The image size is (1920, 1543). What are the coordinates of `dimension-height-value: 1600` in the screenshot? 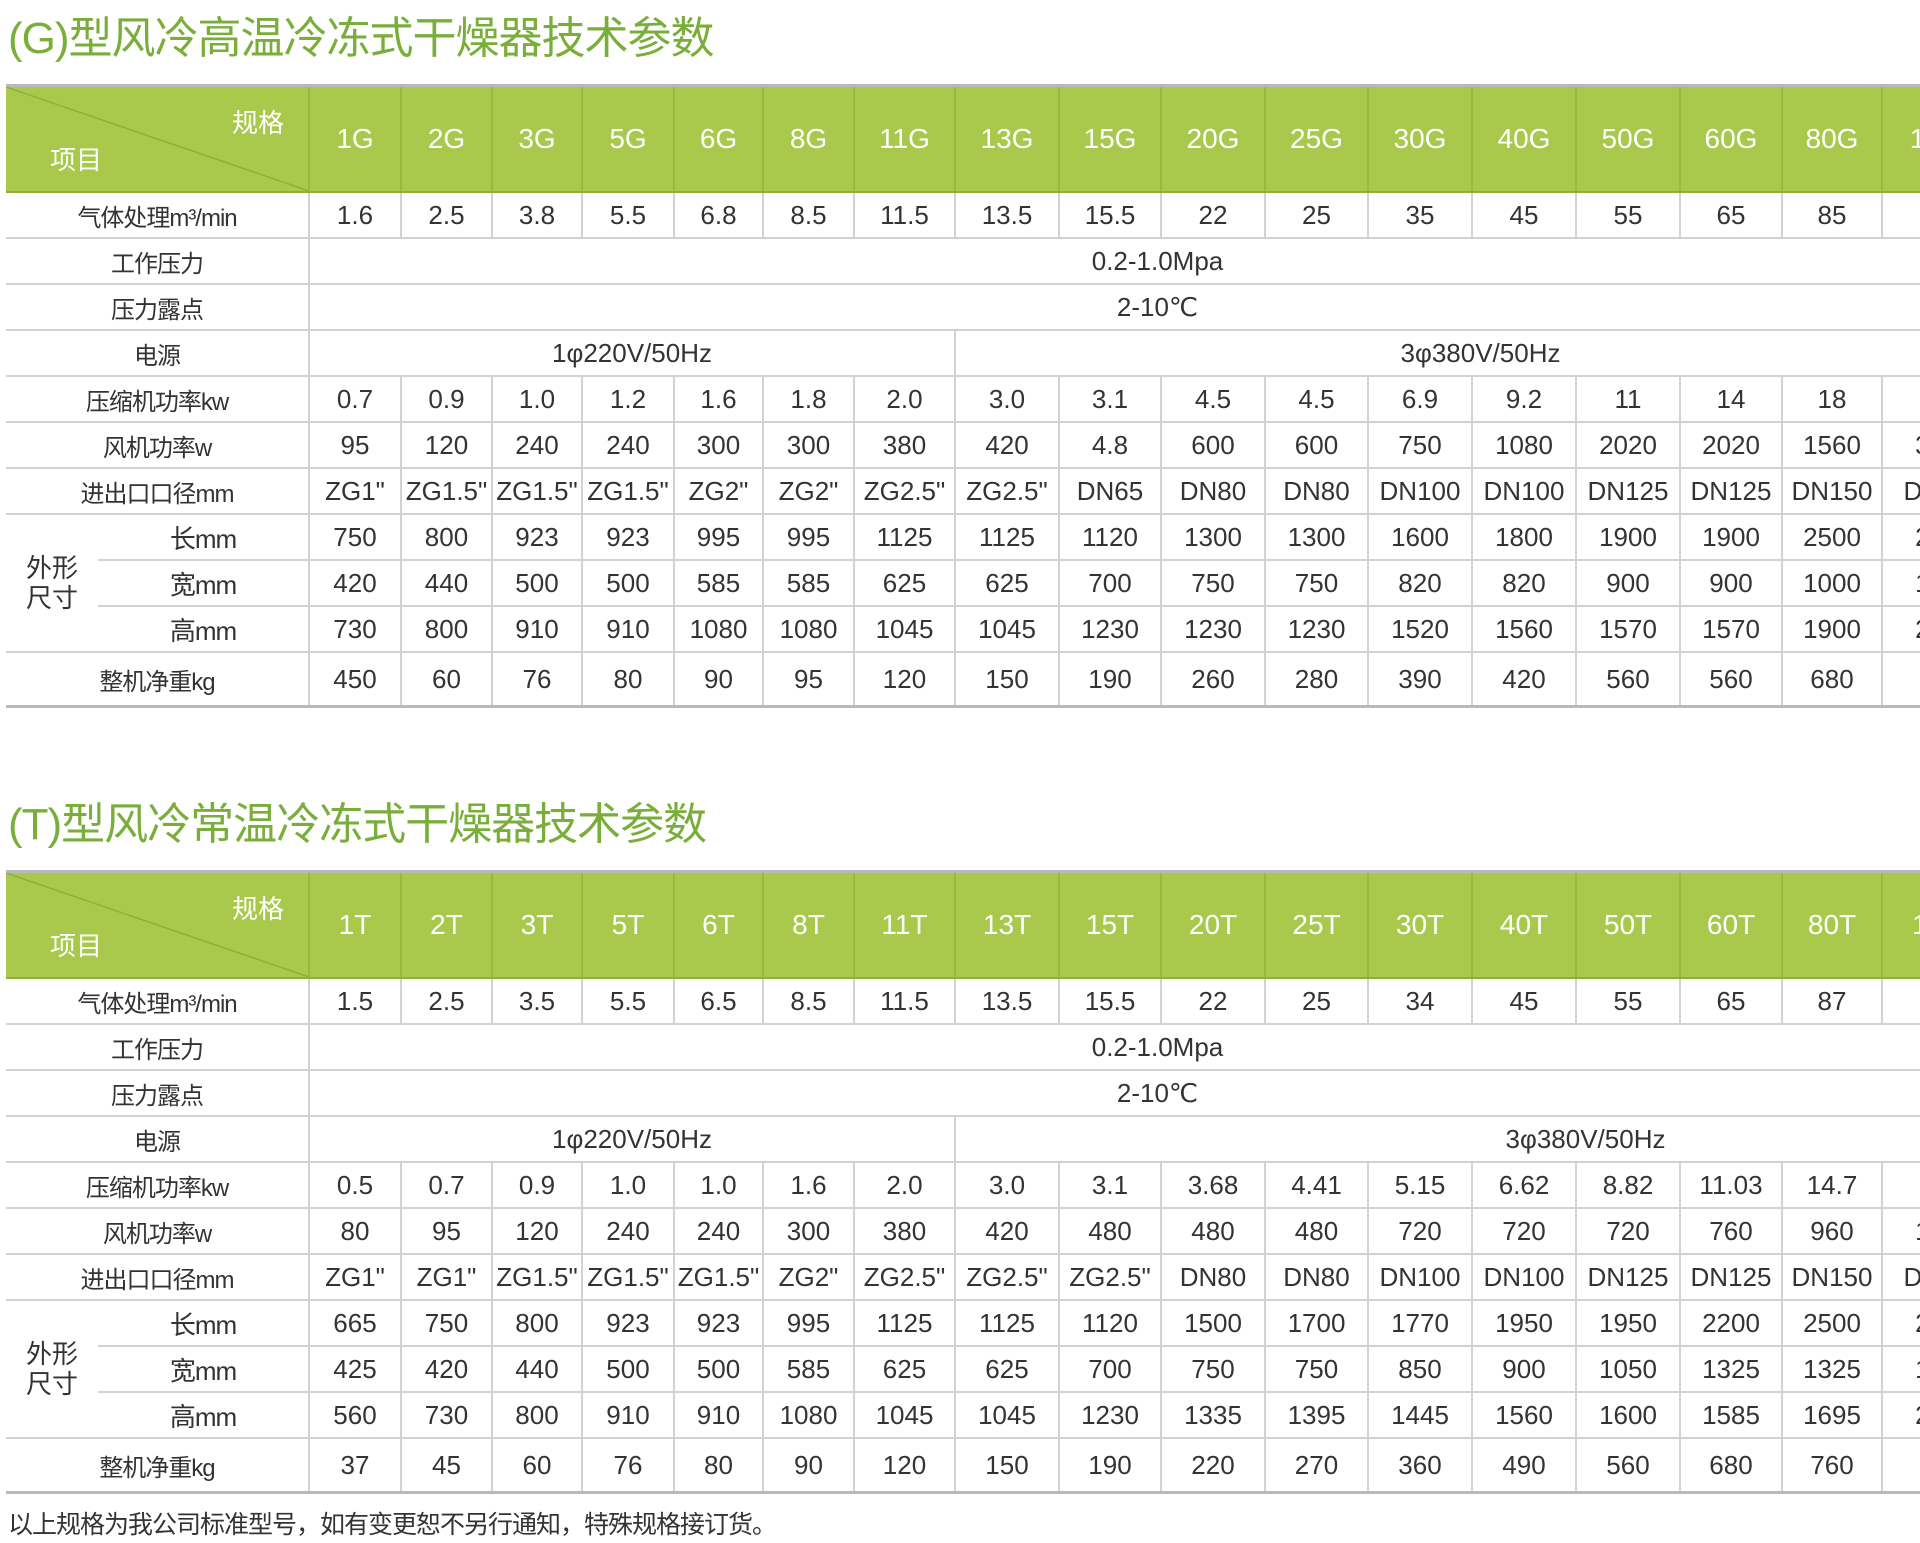 It's located at (1627, 1415).